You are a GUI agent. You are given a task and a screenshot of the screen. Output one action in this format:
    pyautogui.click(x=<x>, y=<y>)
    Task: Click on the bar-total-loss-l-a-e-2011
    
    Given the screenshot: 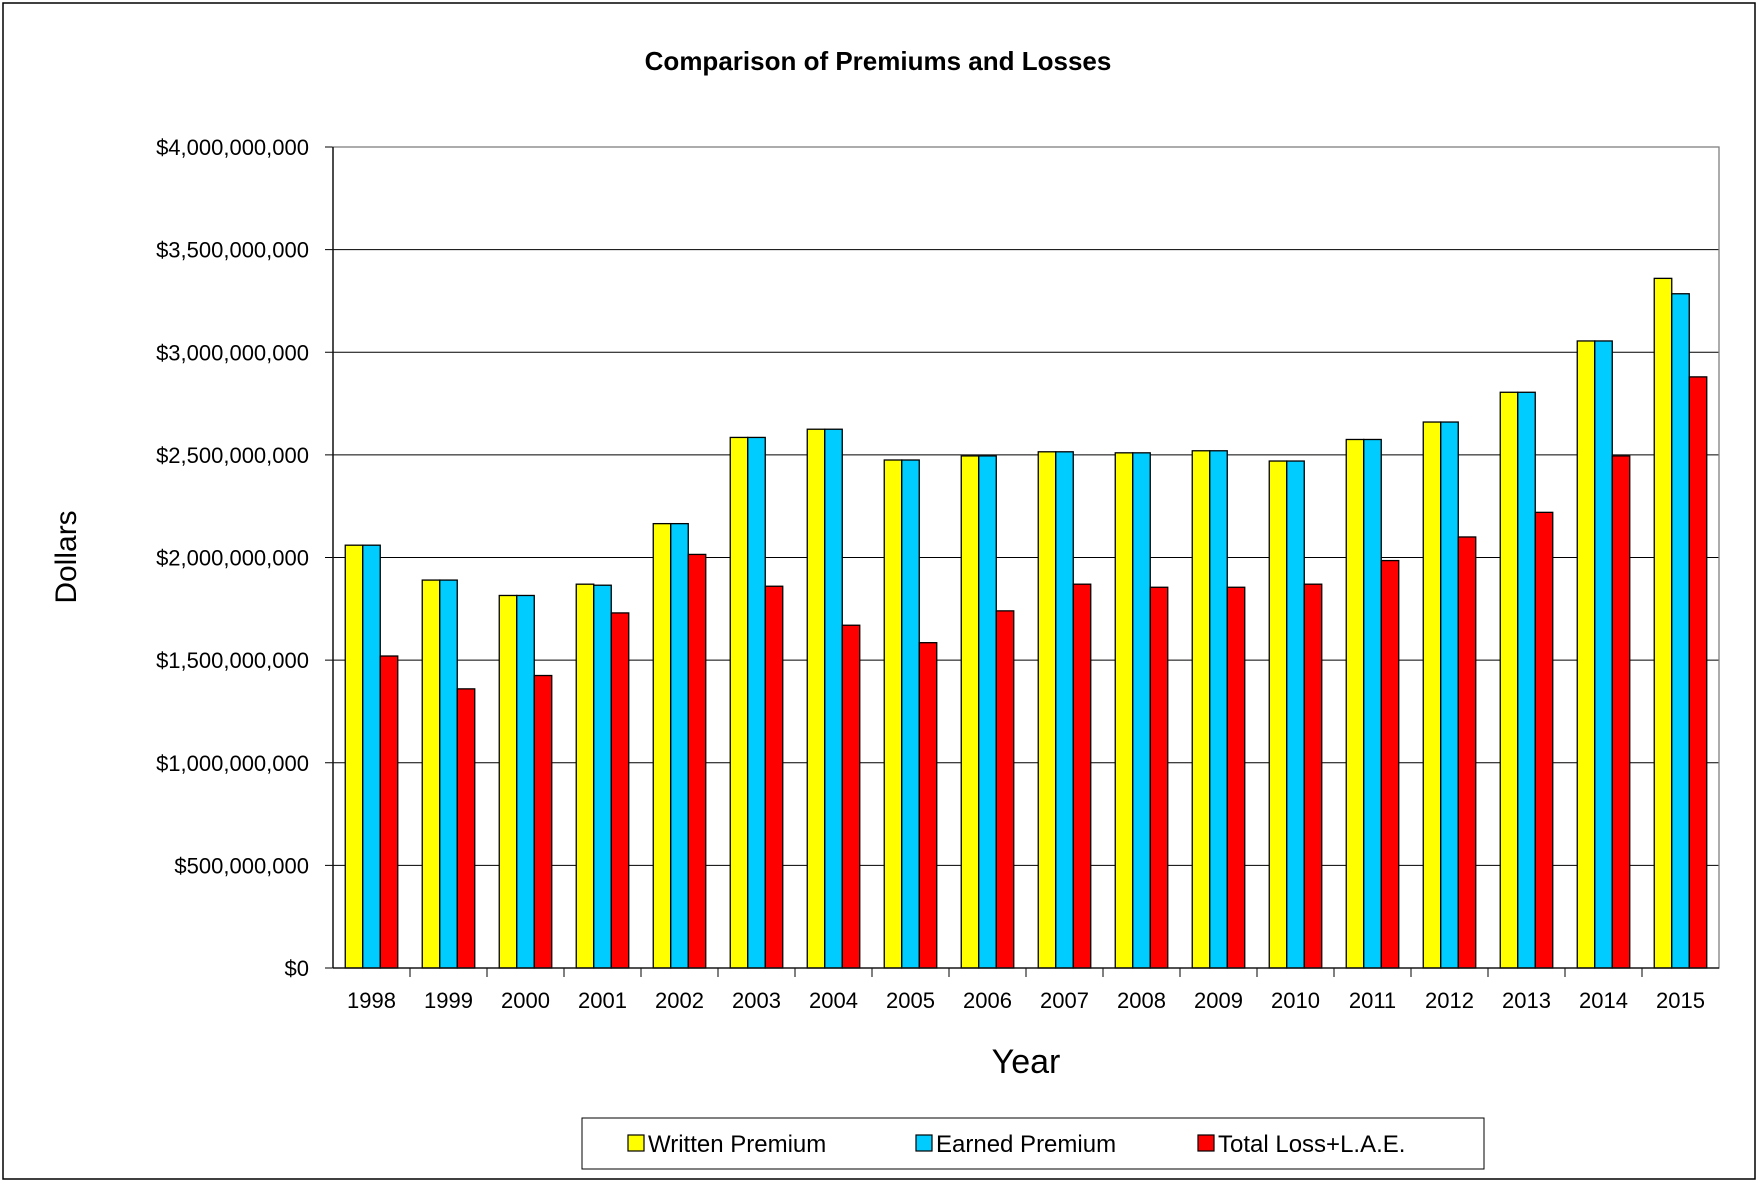 What is the action you would take?
    pyautogui.click(x=1390, y=764)
    